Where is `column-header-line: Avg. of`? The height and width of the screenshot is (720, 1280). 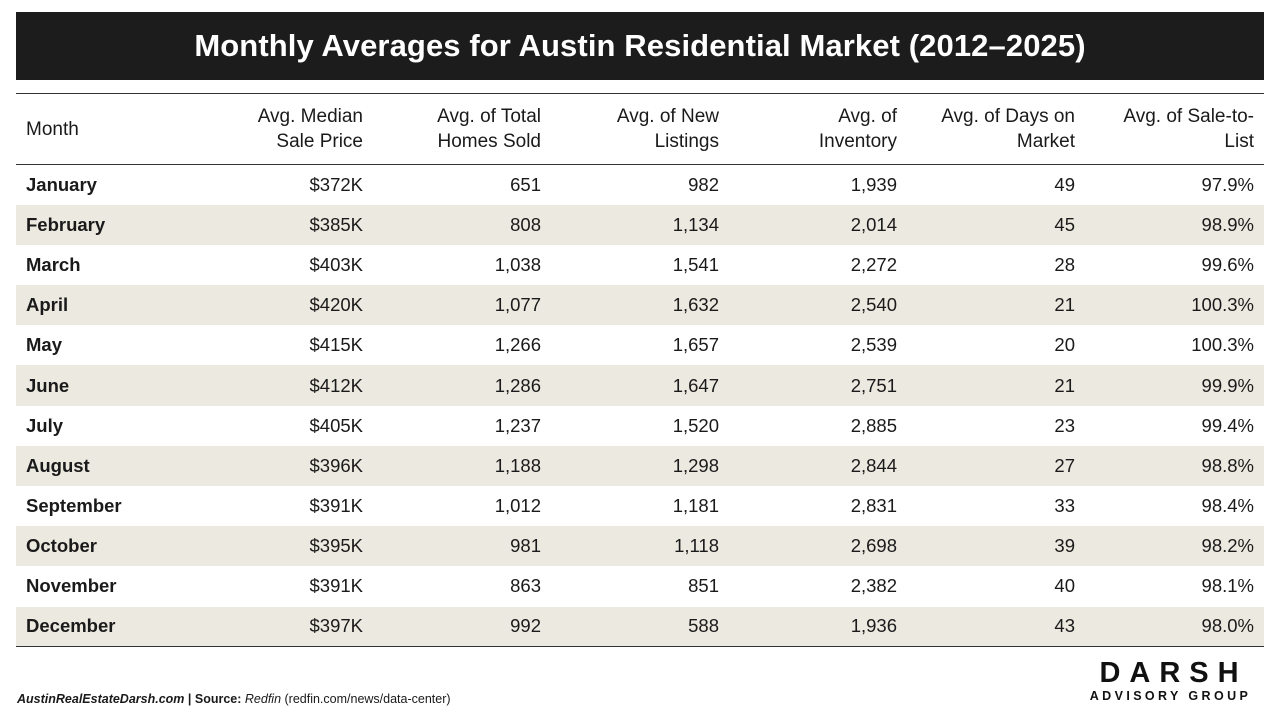 column-header-line: Avg. of is located at coordinates (867, 116).